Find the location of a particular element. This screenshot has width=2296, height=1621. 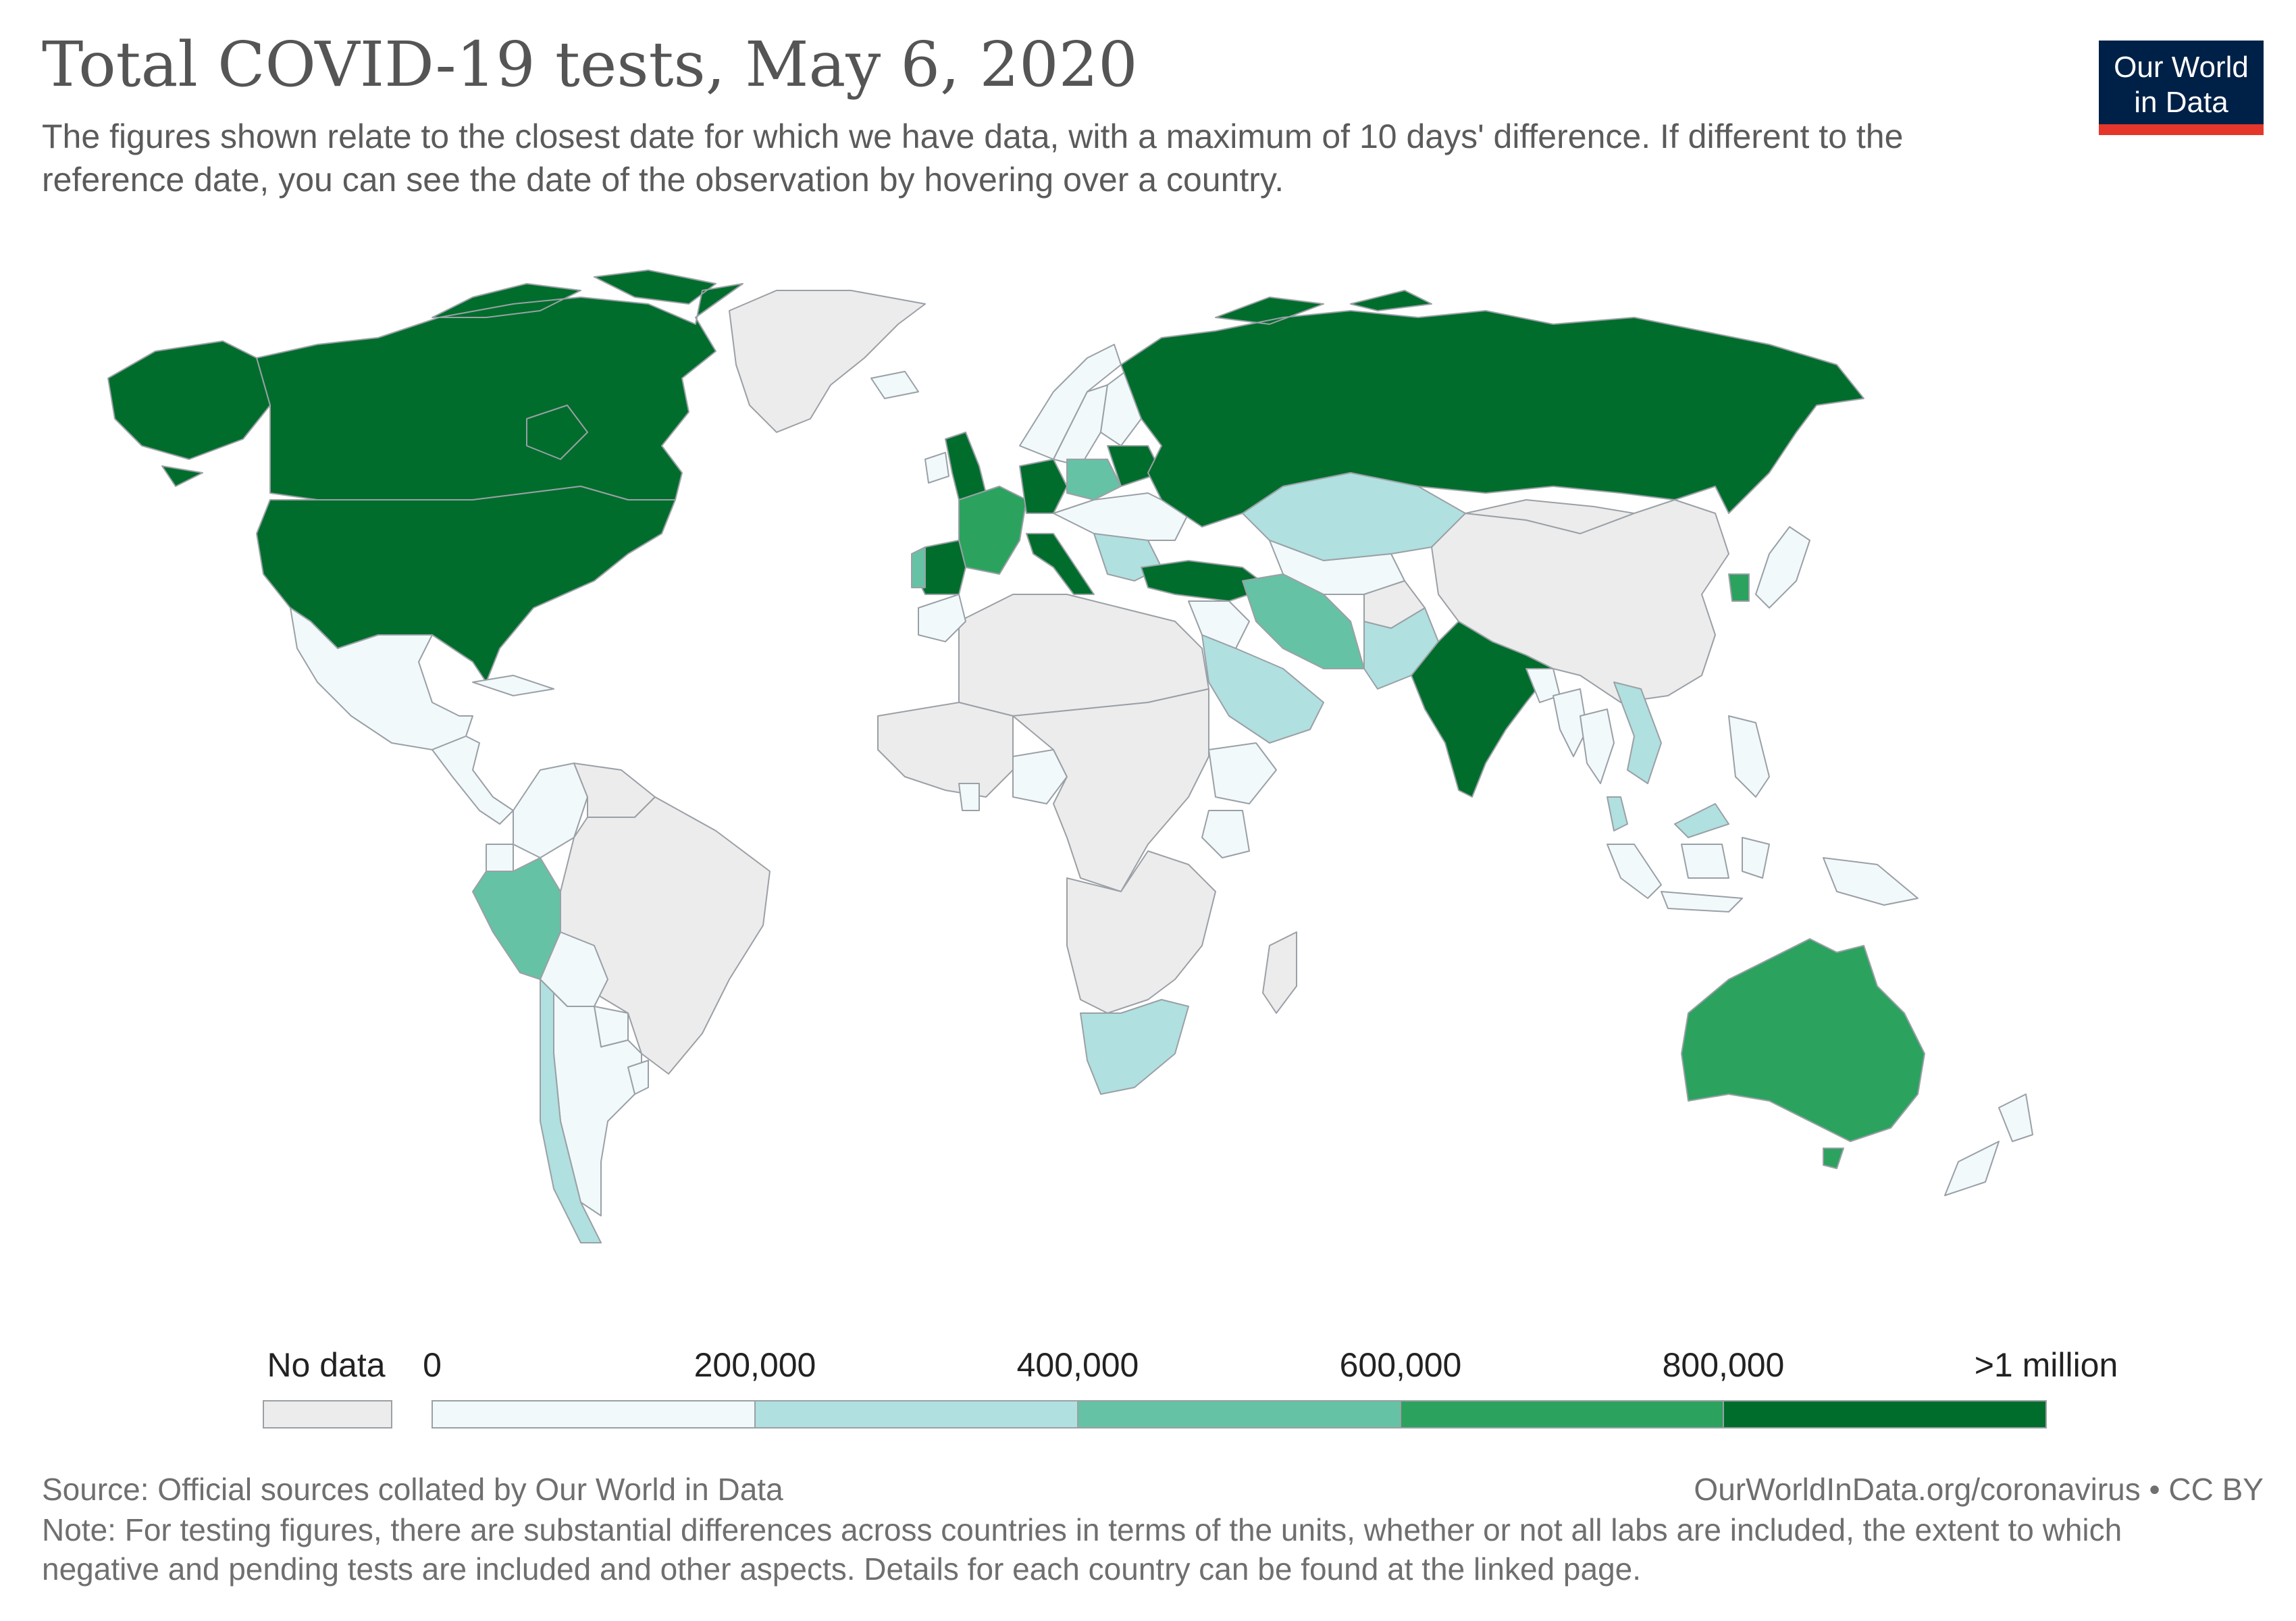

country-central-africa is located at coordinates (1110, 790).